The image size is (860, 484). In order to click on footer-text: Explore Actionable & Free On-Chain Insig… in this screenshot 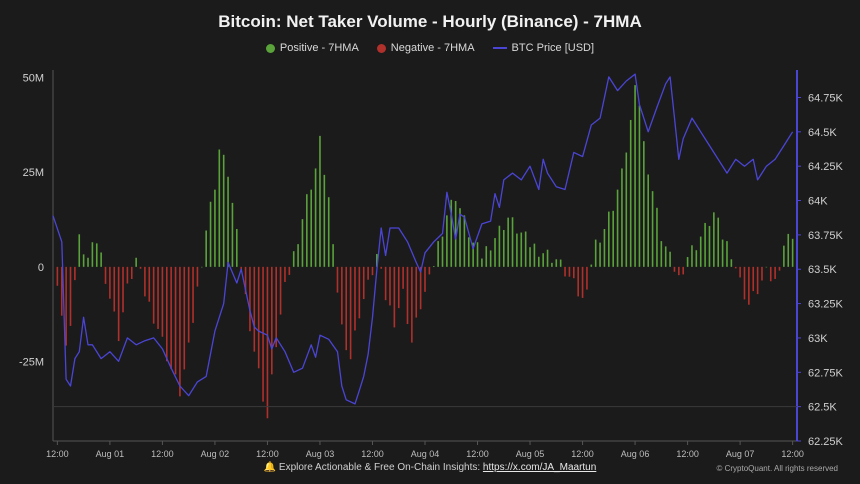, I will do `click(379, 467)`.